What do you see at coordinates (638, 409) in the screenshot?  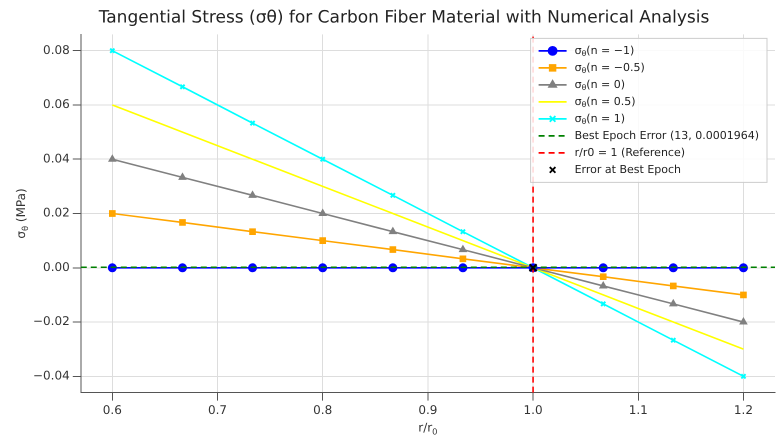 I see `x-tick-label: 1.1` at bounding box center [638, 409].